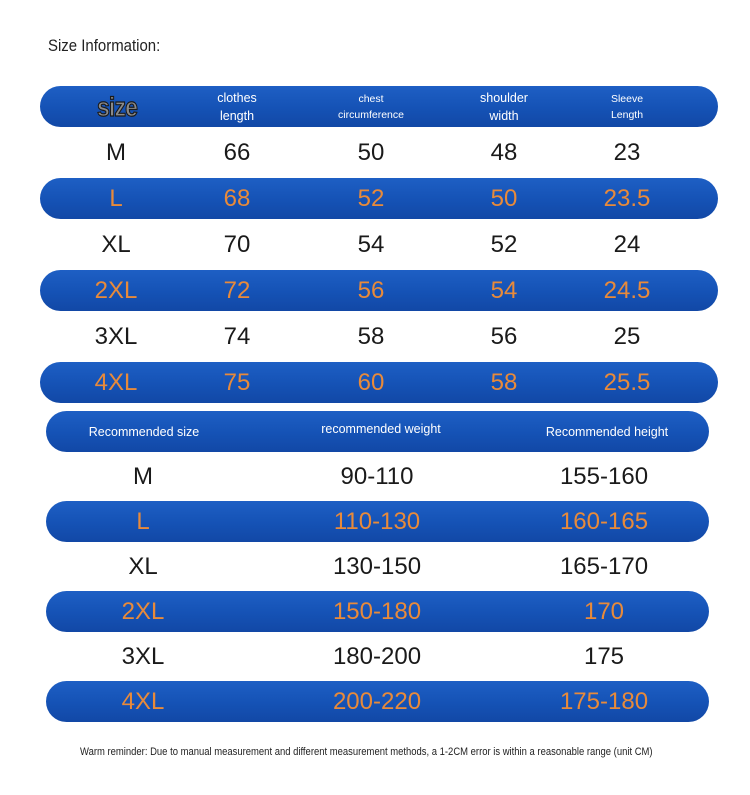 Image resolution: width=750 pixels, height=795 pixels. I want to click on size-cell: 4XL, so click(116, 382).